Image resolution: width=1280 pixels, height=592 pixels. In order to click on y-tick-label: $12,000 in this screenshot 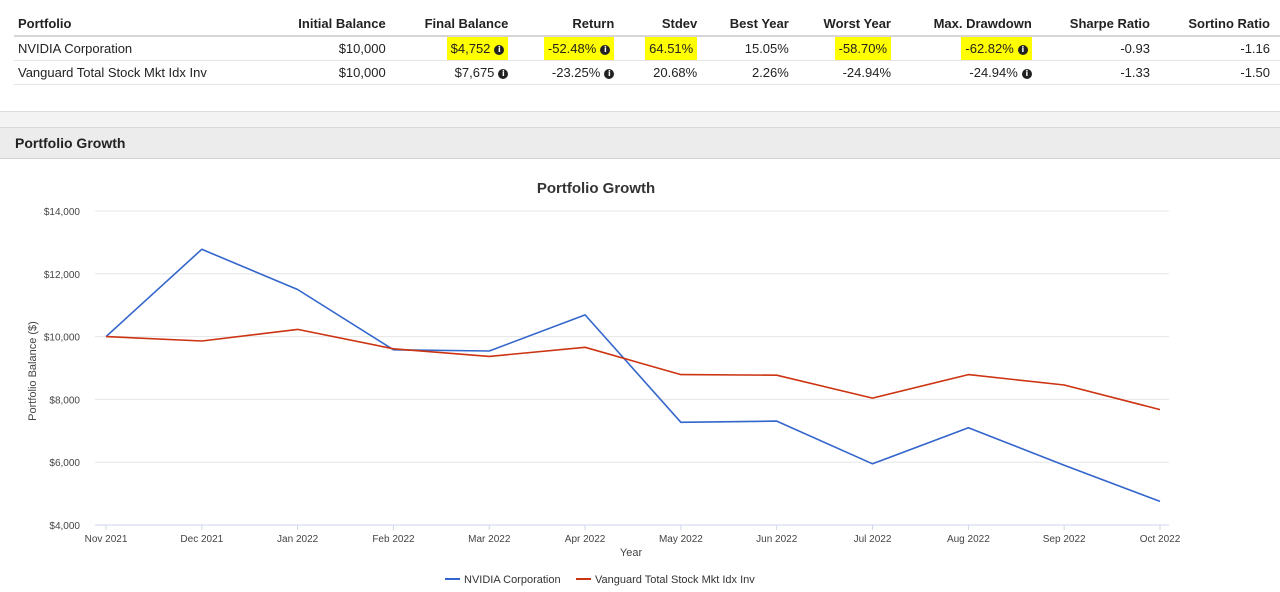, I will do `click(62, 275)`.